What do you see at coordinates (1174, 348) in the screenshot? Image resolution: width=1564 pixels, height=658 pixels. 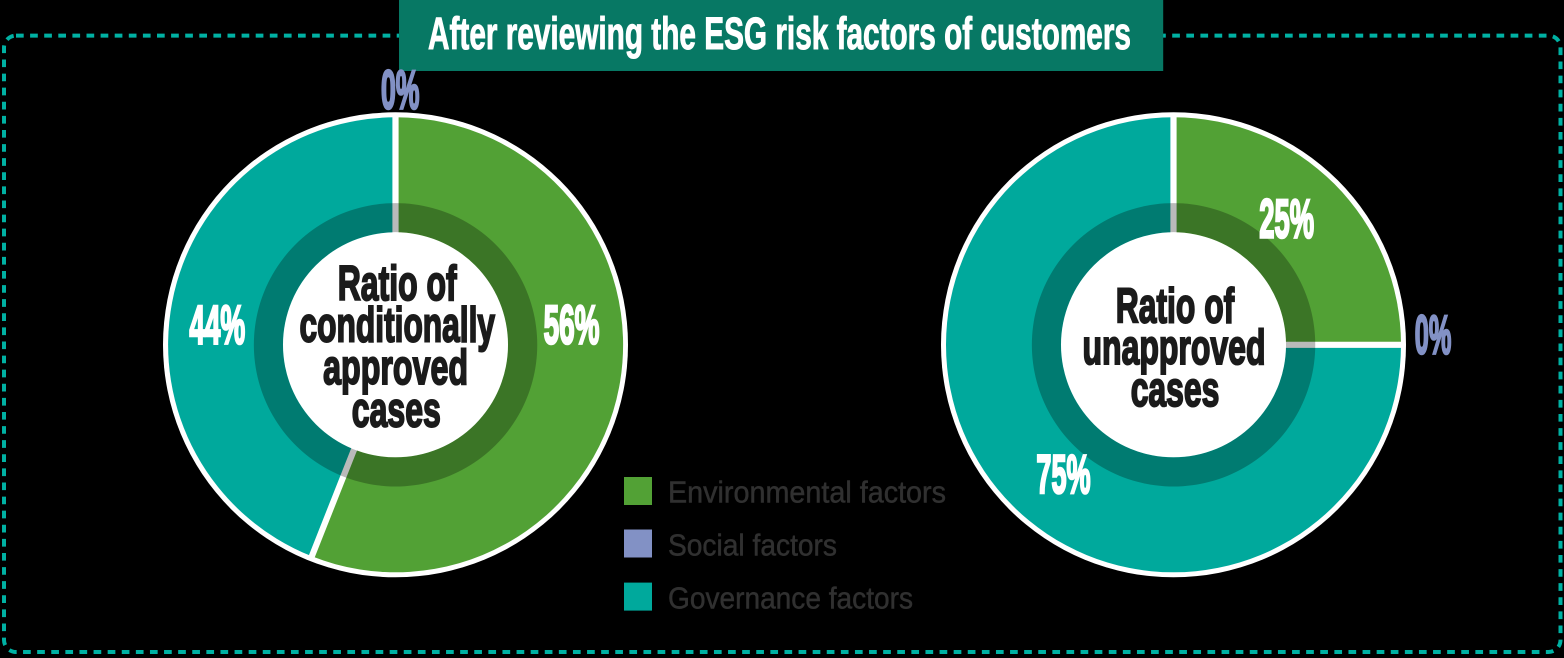 I see `svg-text: unapproved` at bounding box center [1174, 348].